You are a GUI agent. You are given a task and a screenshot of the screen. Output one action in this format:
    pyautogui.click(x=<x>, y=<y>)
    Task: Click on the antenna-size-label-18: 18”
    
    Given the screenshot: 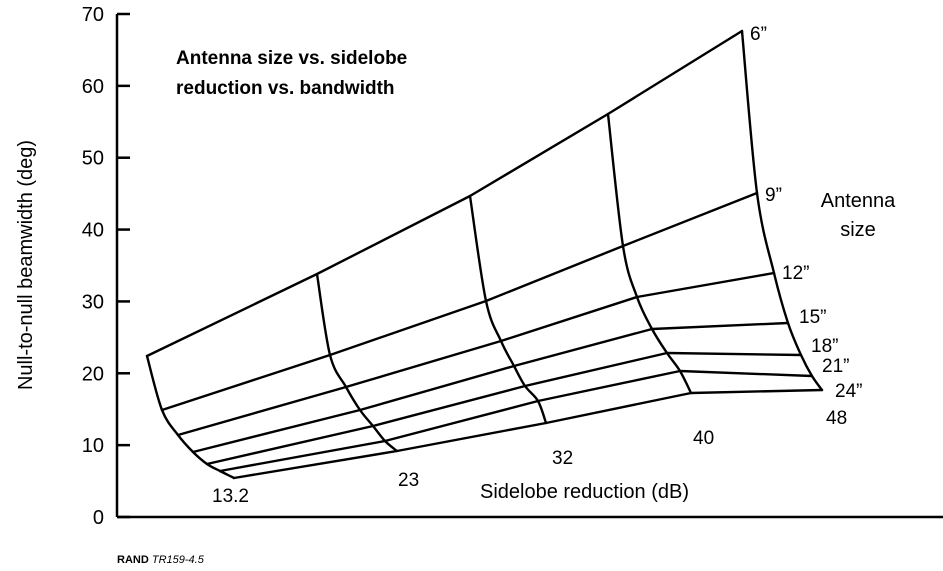 What is the action you would take?
    pyautogui.click(x=824, y=346)
    